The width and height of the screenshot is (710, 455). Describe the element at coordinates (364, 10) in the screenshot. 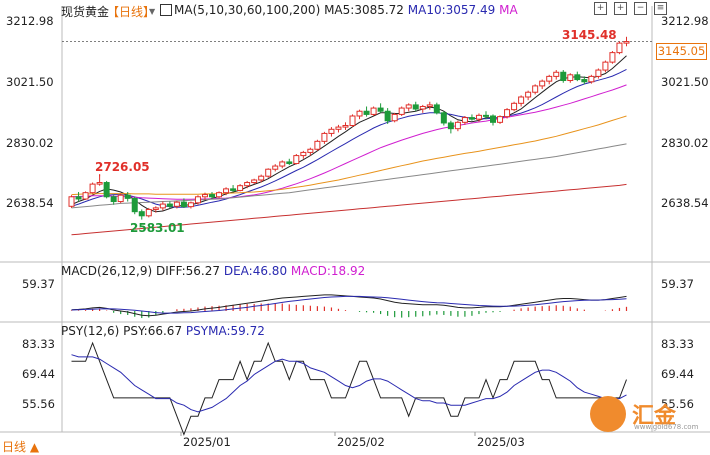

I see `ma5-value: MA5:3085.72` at that location.